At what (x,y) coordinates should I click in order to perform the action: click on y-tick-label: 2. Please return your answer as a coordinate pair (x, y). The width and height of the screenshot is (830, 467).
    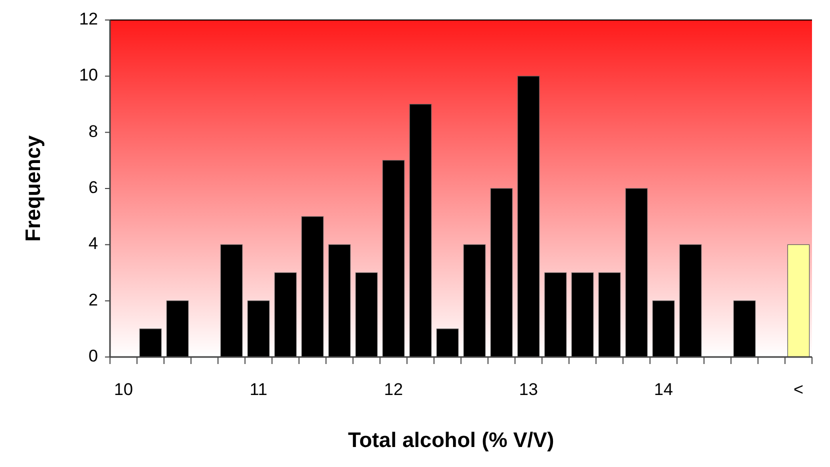
    Looking at the image, I should click on (93, 300).